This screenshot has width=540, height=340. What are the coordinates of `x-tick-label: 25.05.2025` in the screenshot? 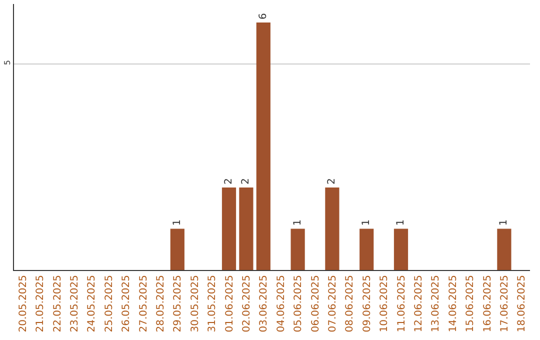 It's located at (109, 303).